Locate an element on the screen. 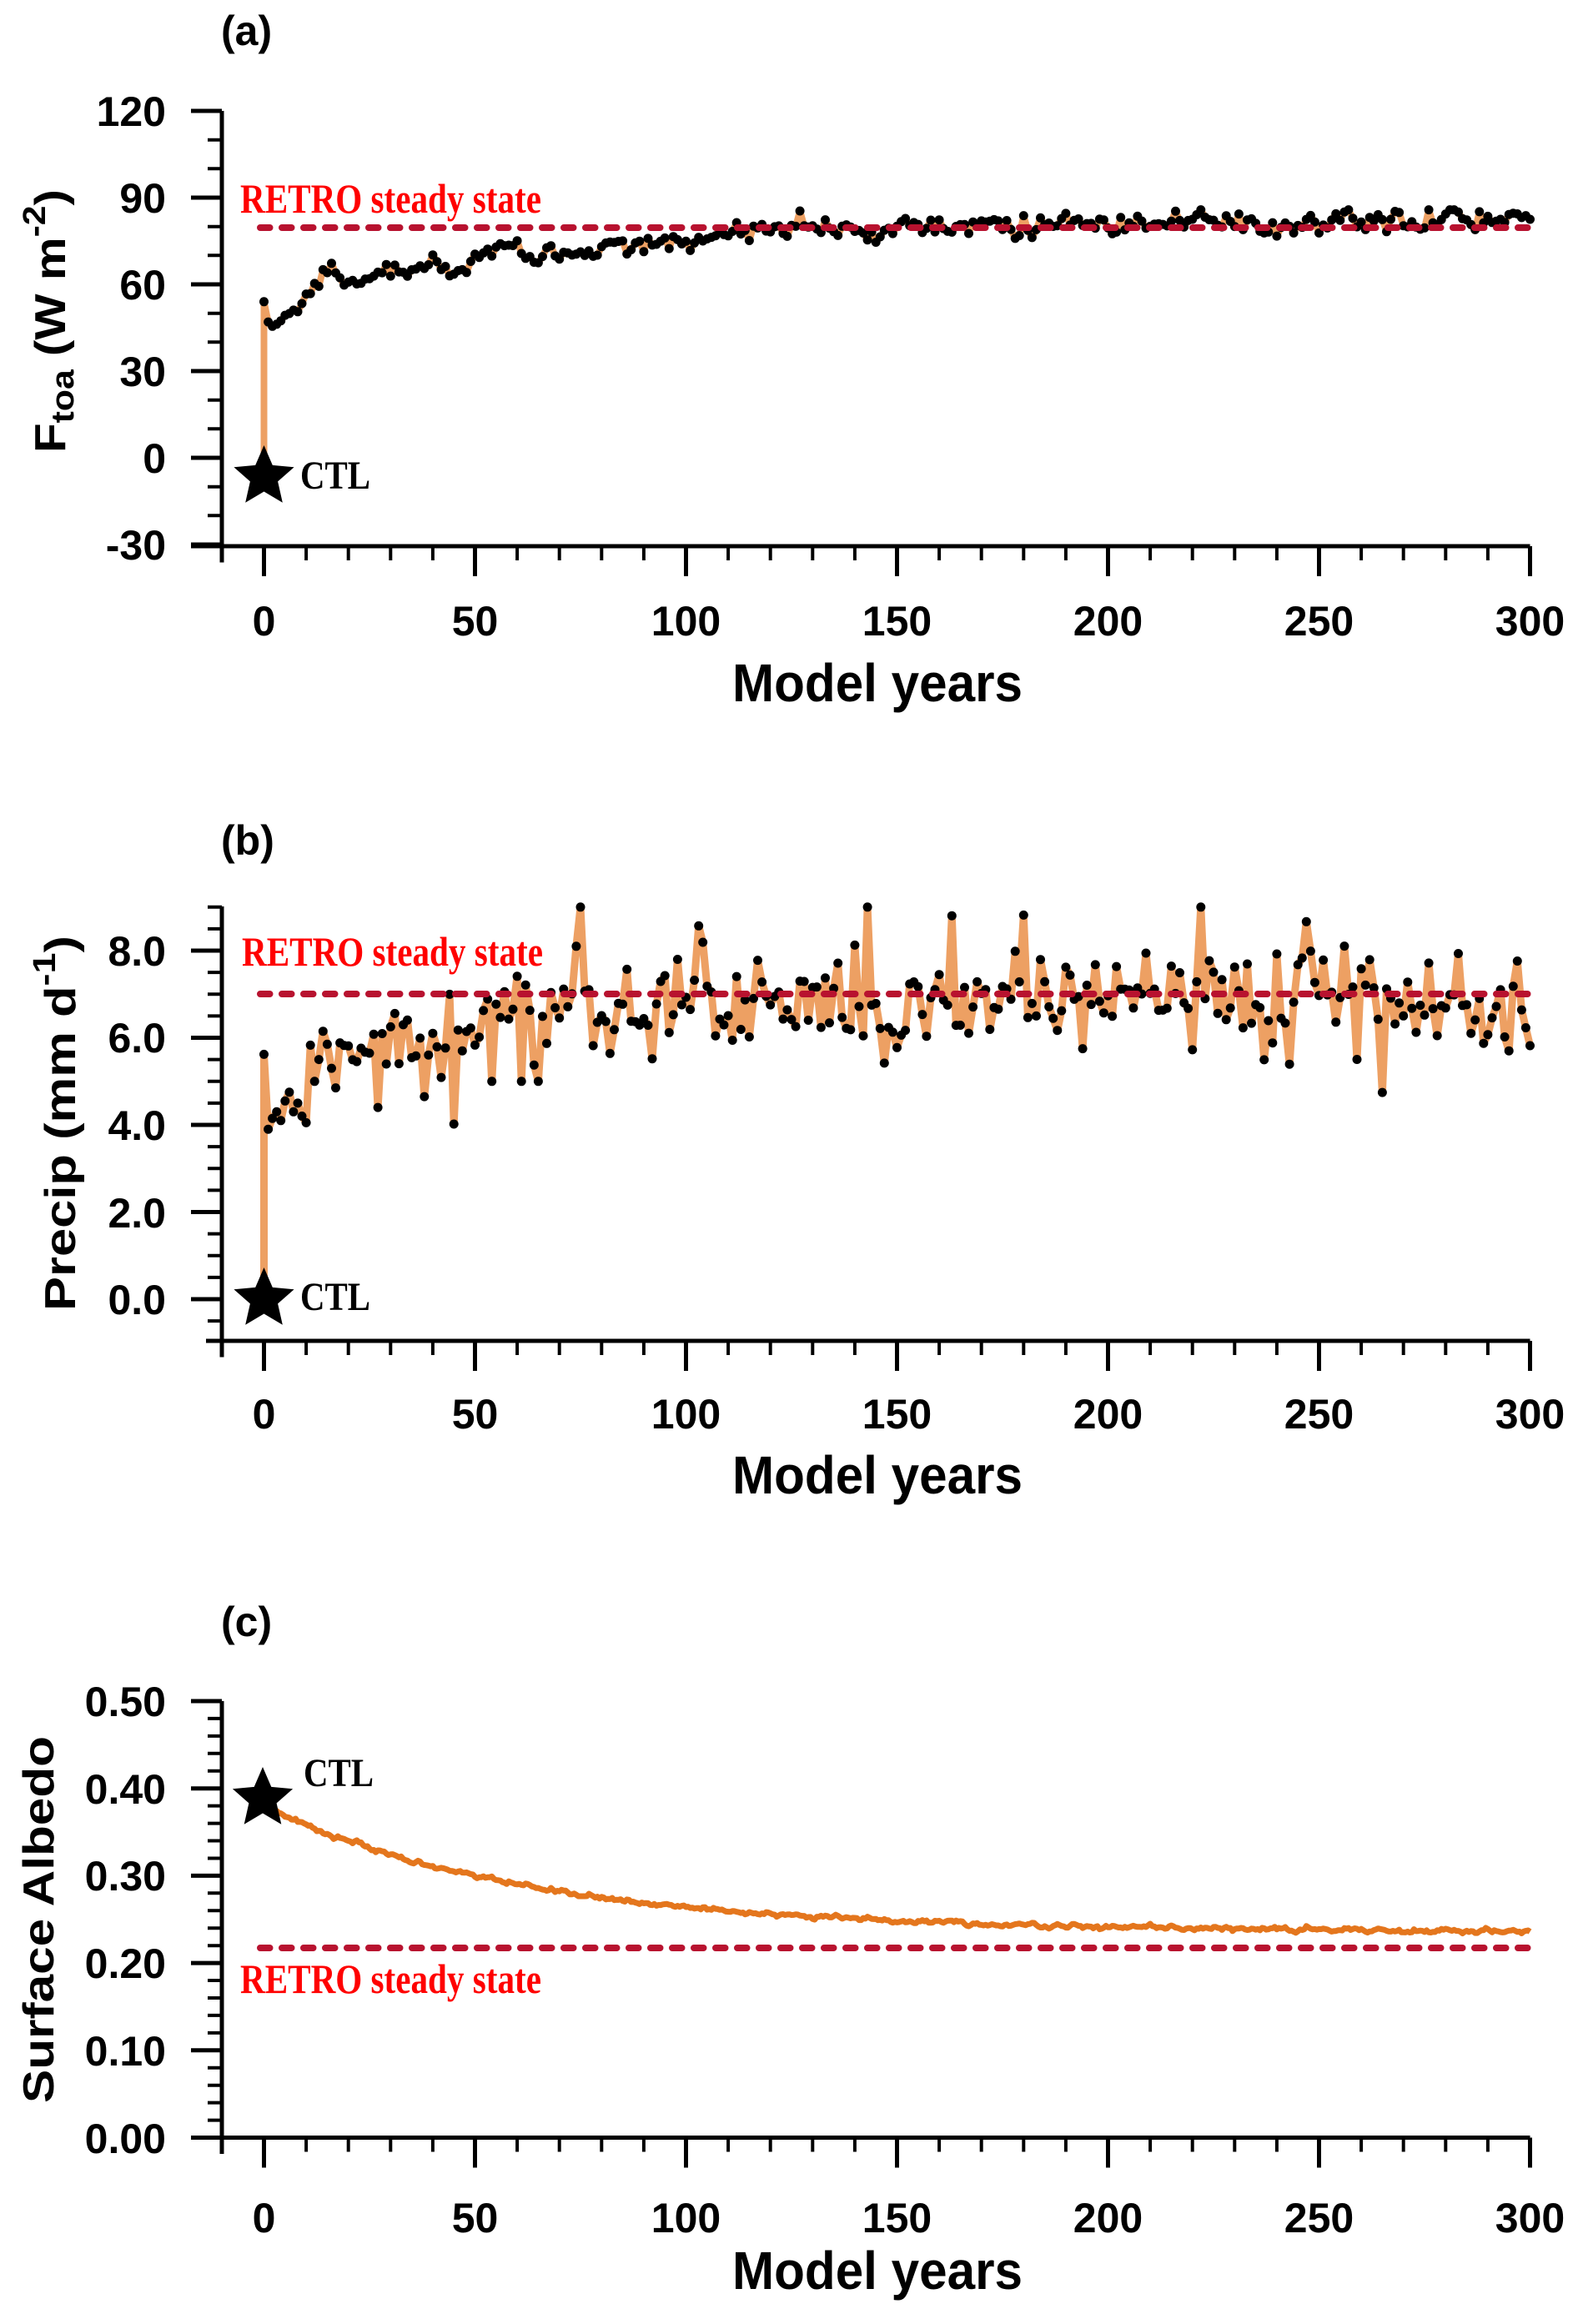 The image size is (1578, 2324). svg-text: 6.0 is located at coordinates (137, 1038).